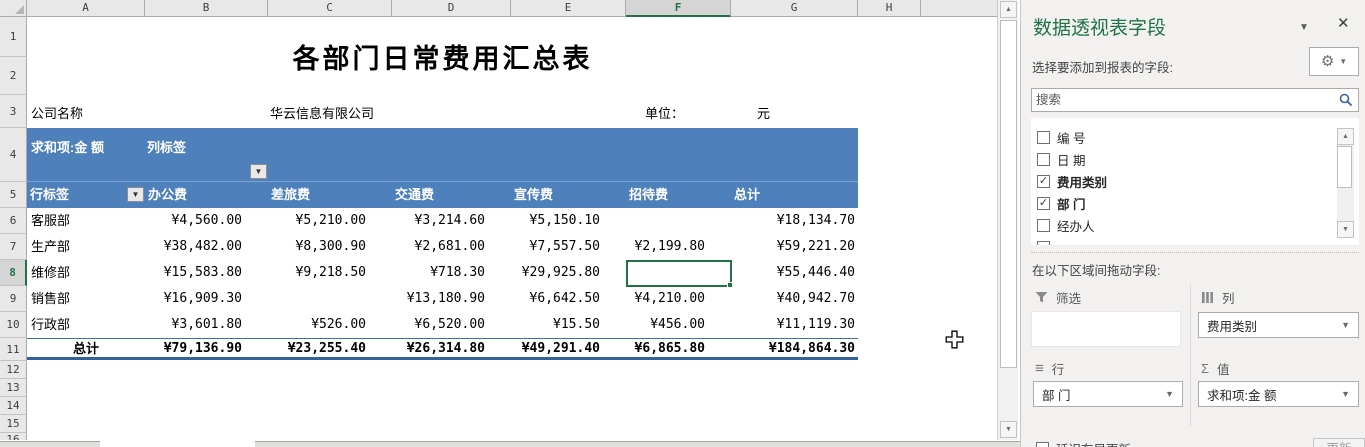  What do you see at coordinates (564, 246) in the screenshot?
I see `value-cell: ¥7,557.50` at bounding box center [564, 246].